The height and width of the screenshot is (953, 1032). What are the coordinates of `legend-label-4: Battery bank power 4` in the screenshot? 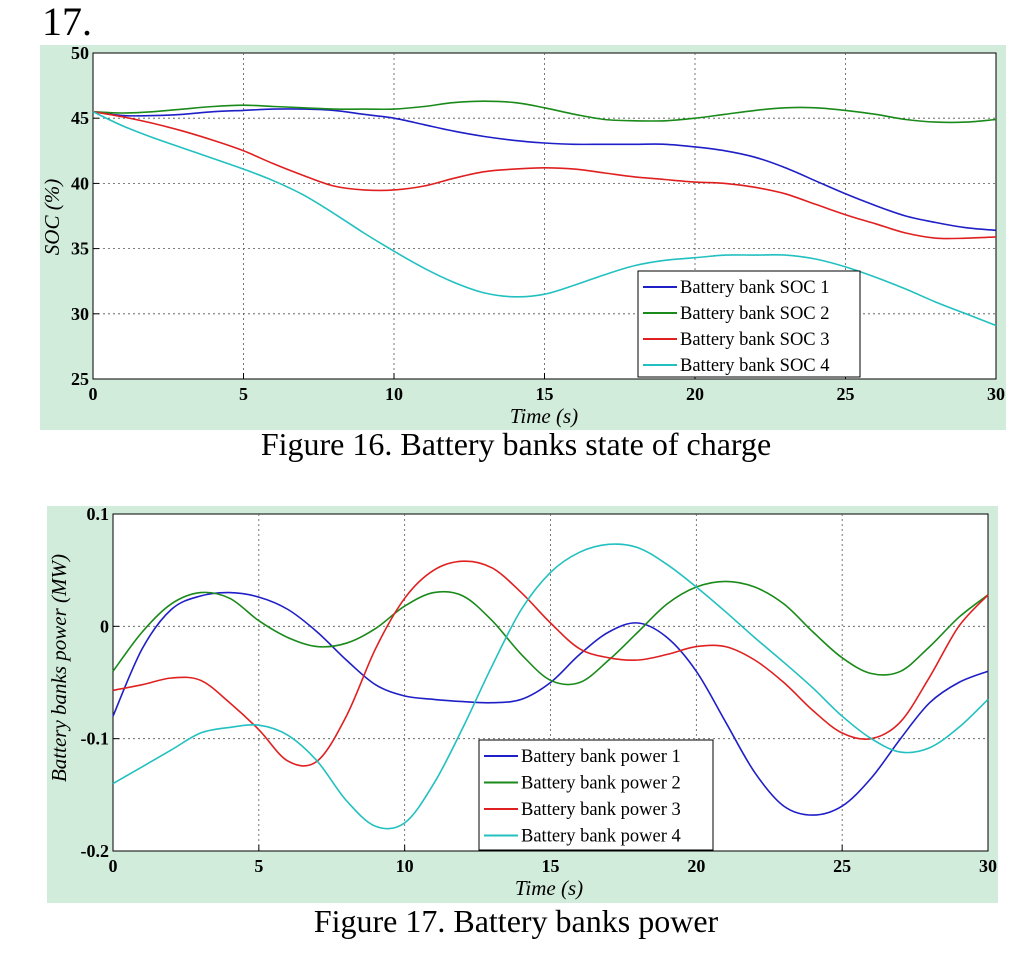 It's located at (601, 837).